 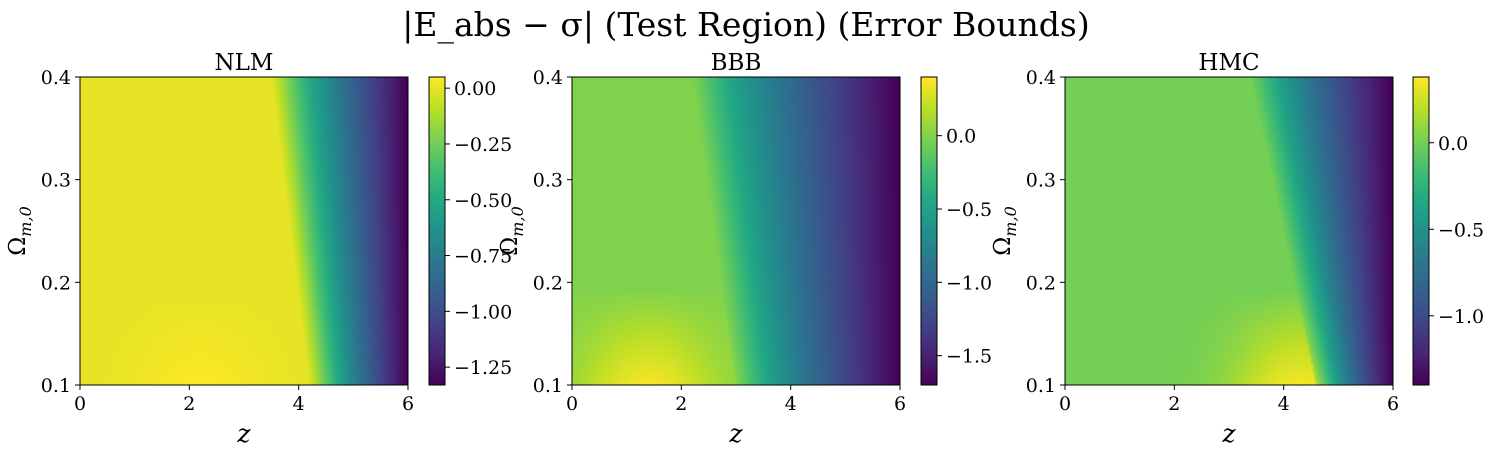 I want to click on colorbar-tick-label: −1.00, so click(x=483, y=312).